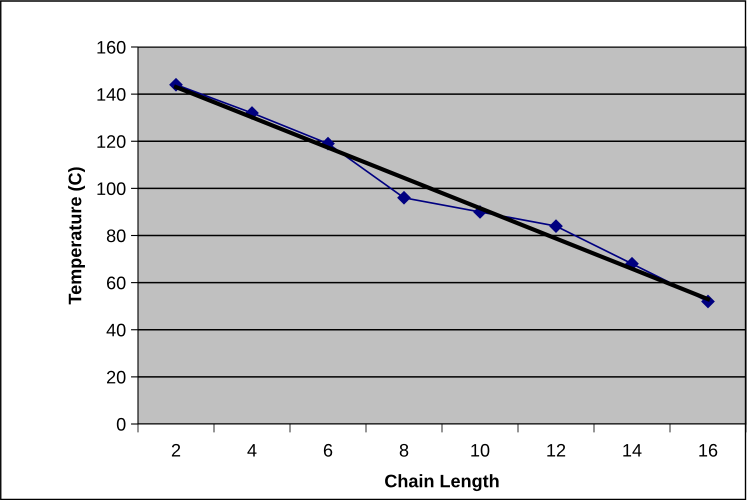 This screenshot has width=747, height=500. What do you see at coordinates (176, 450) in the screenshot?
I see `x-tick-label: 2` at bounding box center [176, 450].